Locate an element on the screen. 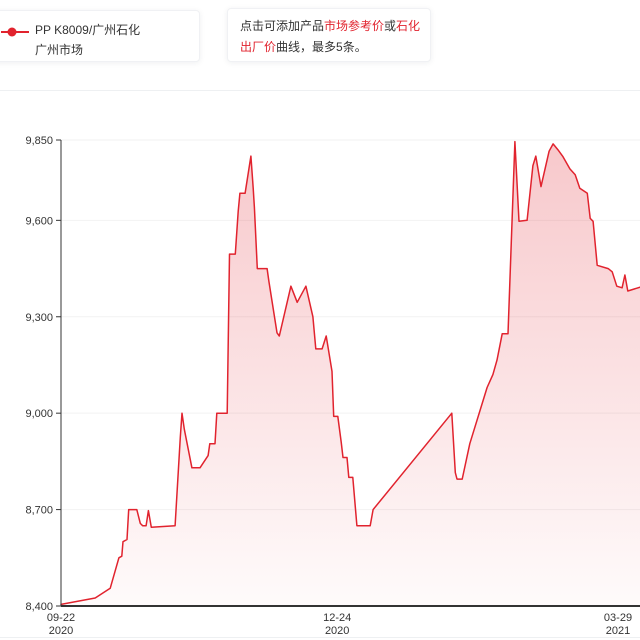  y-tick-label: 8,700 is located at coordinates (39, 511).